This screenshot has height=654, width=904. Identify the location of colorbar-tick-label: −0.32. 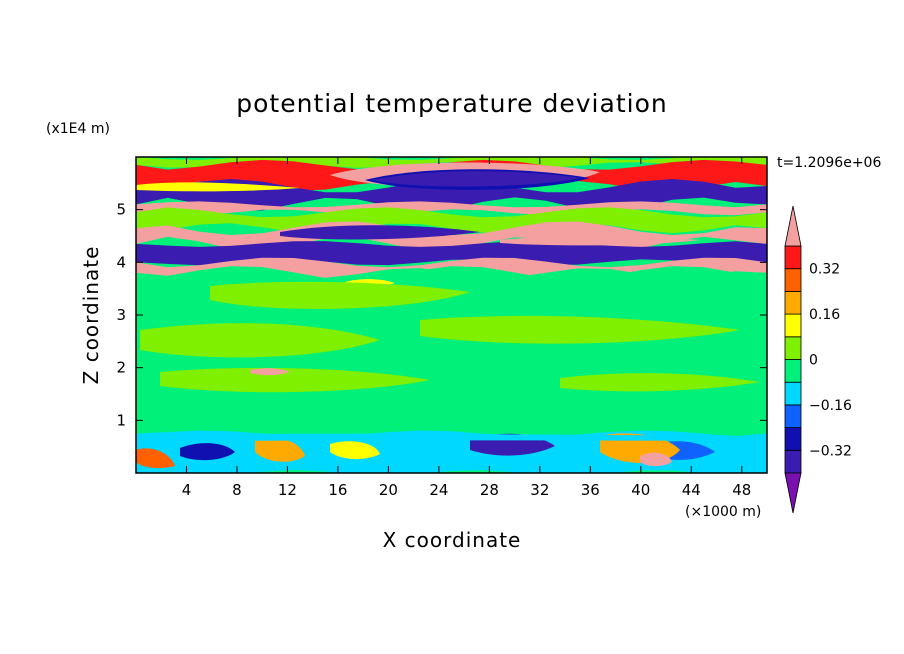
(830, 451).